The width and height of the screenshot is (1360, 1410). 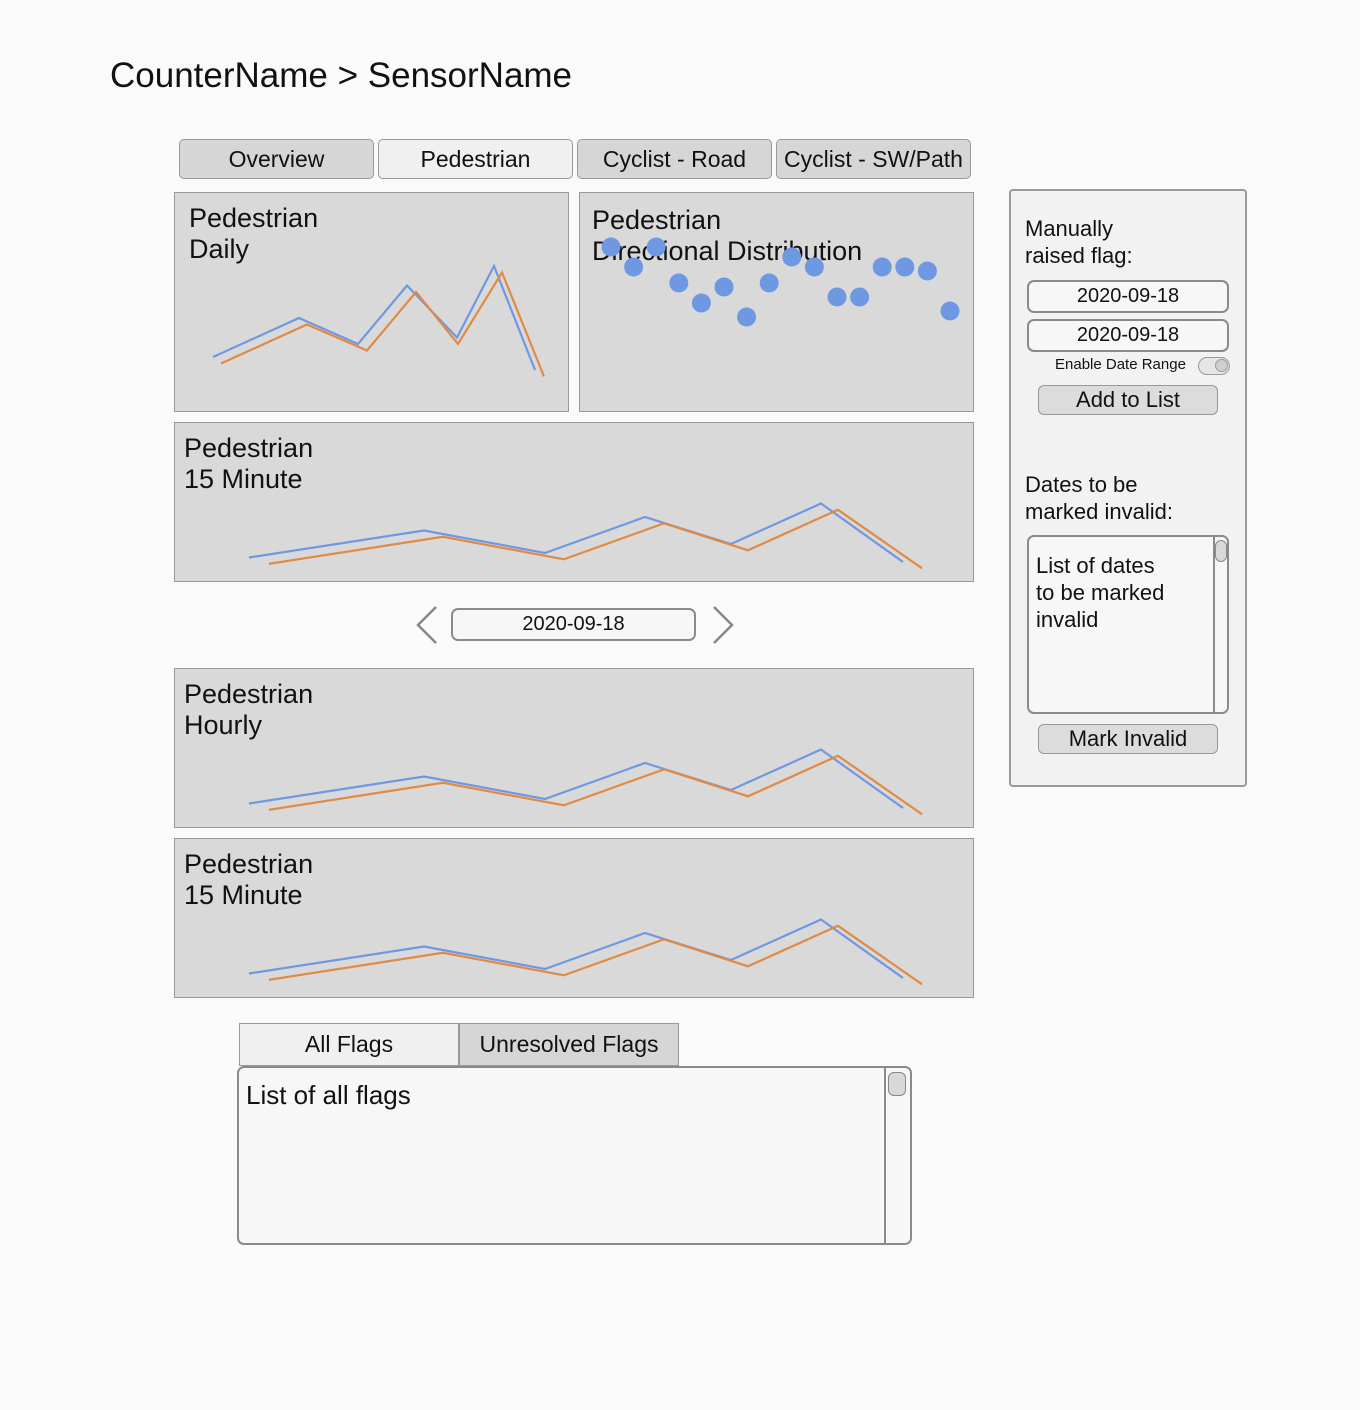 What do you see at coordinates (873, 159) in the screenshot?
I see `tab-cyclist-sw-path: Cyclist - SW/Path` at bounding box center [873, 159].